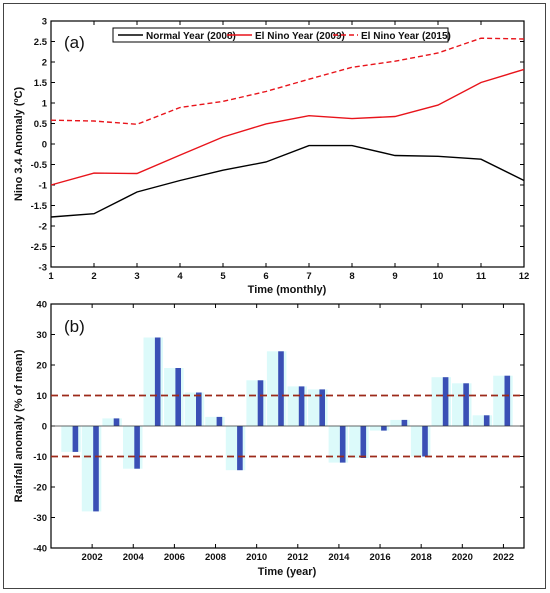 The height and width of the screenshot is (593, 550). What do you see at coordinates (136, 276) in the screenshot?
I see `x-tick-label: 3` at bounding box center [136, 276].